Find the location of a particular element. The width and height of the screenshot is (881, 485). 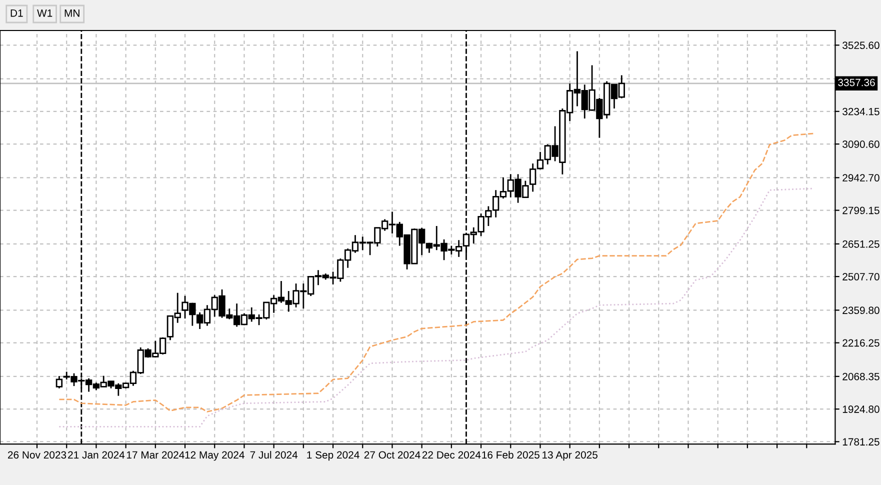

candlestick is located at coordinates (59, 382).